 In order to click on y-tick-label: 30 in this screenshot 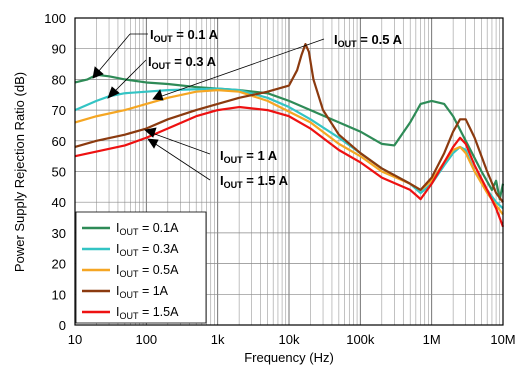, I will do `click(59, 233)`.